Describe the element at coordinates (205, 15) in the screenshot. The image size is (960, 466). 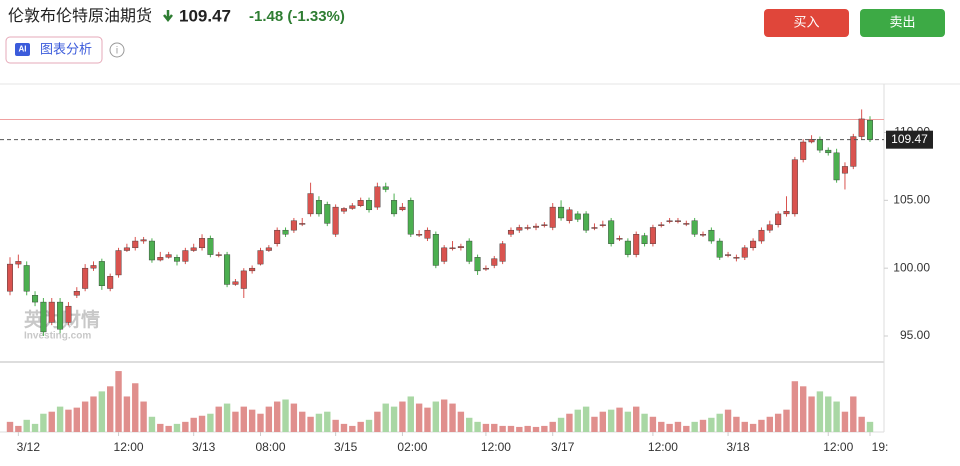
I see `price: 109.47` at that location.